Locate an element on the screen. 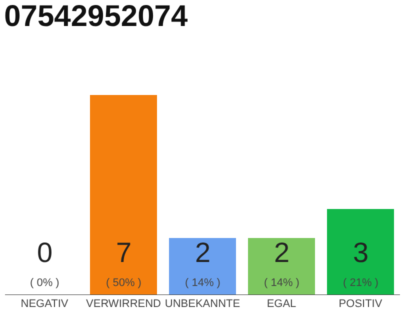  x-tick-label: EGAL is located at coordinates (281, 304).